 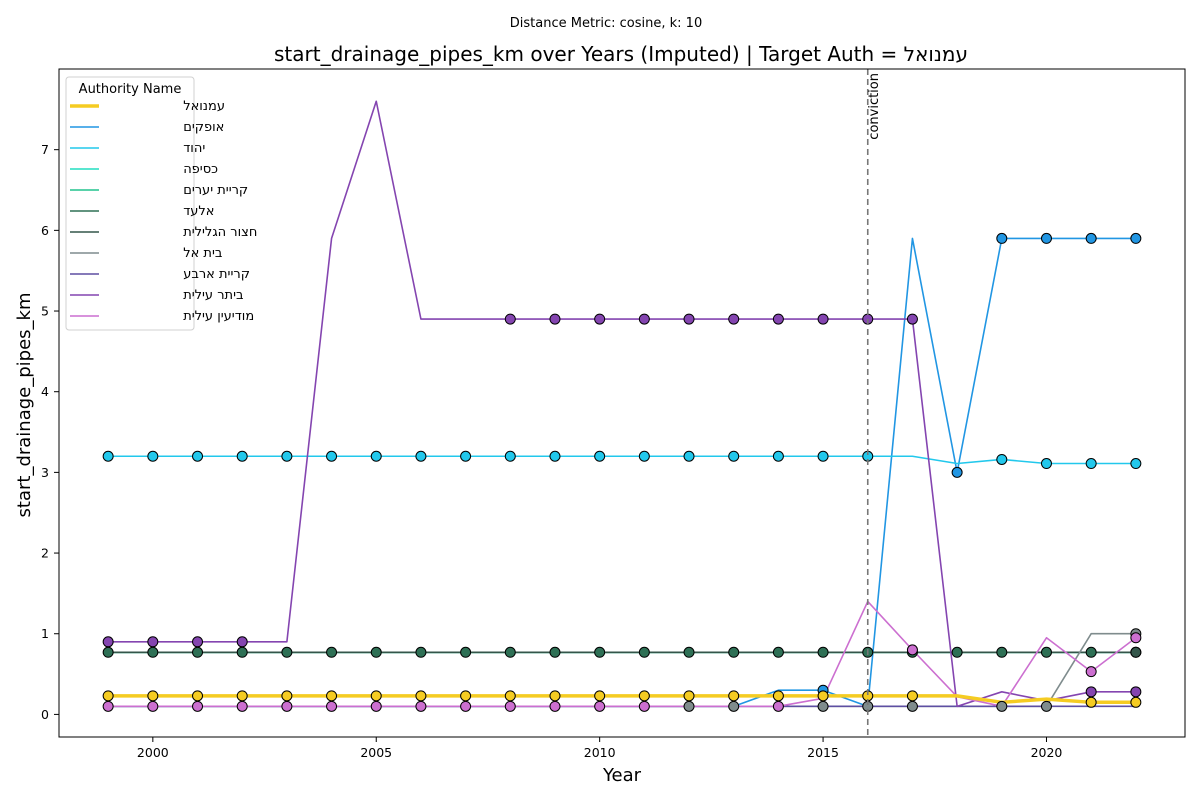 I want to click on series-marker-5-2002, so click(x=242, y=652).